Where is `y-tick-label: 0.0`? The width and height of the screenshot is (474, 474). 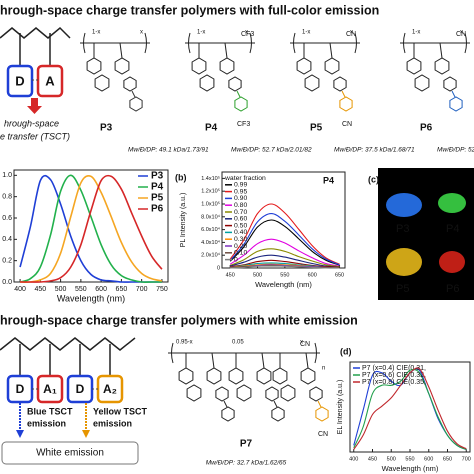 y-tick-label: 0.0 is located at coordinates (7, 282).